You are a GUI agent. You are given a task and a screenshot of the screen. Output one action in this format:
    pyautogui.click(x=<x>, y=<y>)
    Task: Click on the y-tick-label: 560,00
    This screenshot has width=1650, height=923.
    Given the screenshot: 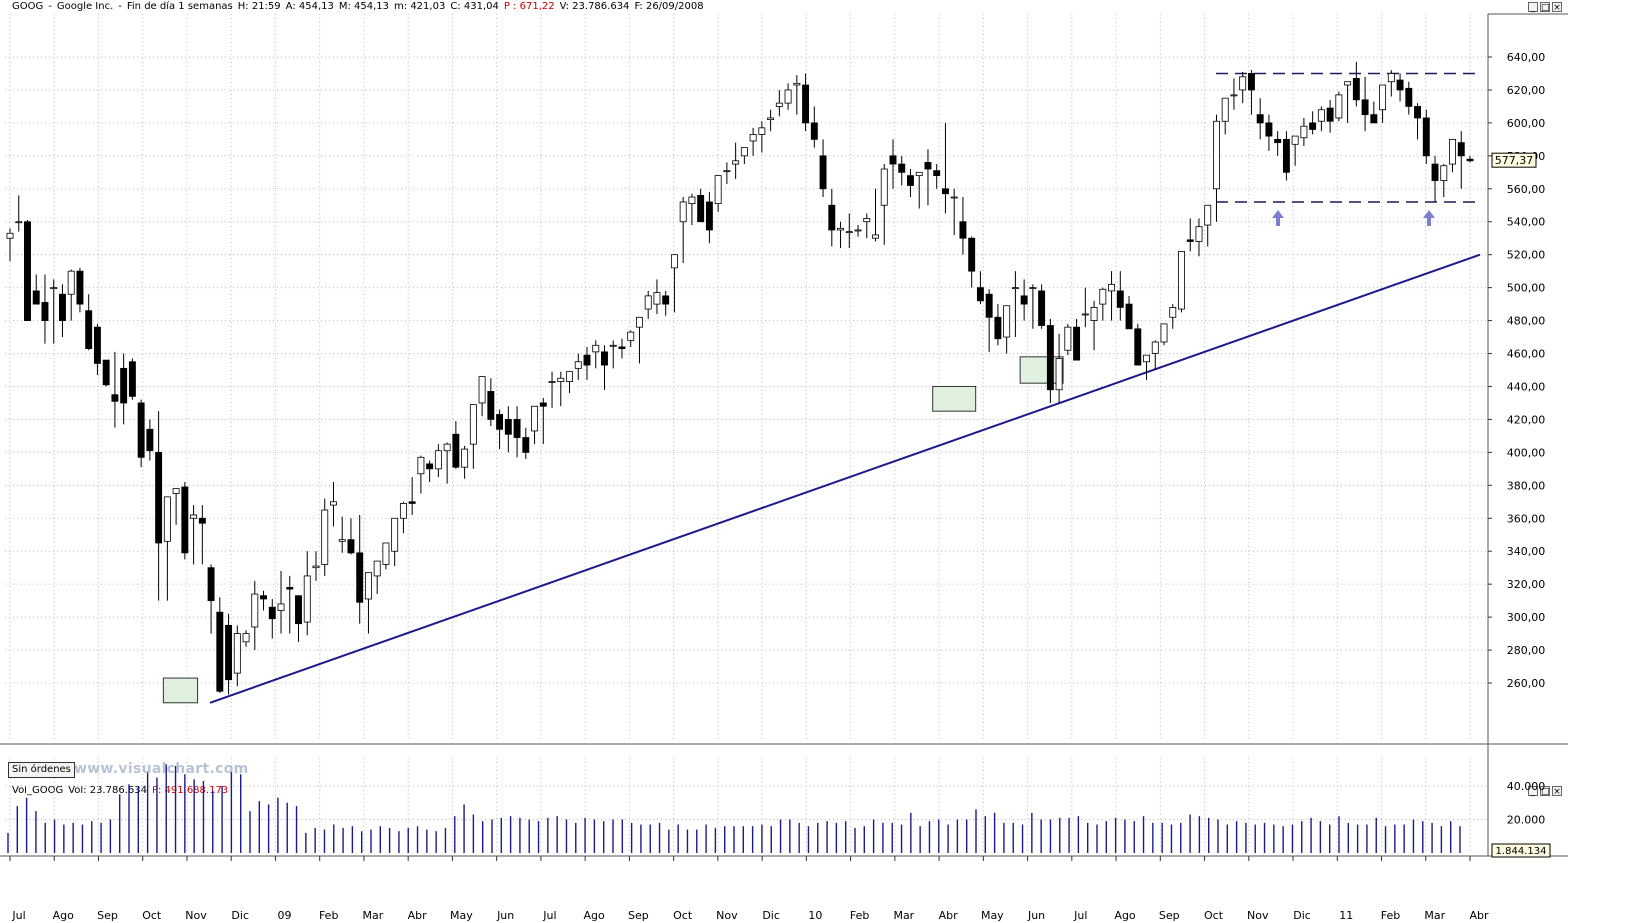 What is the action you would take?
    pyautogui.click(x=1526, y=189)
    